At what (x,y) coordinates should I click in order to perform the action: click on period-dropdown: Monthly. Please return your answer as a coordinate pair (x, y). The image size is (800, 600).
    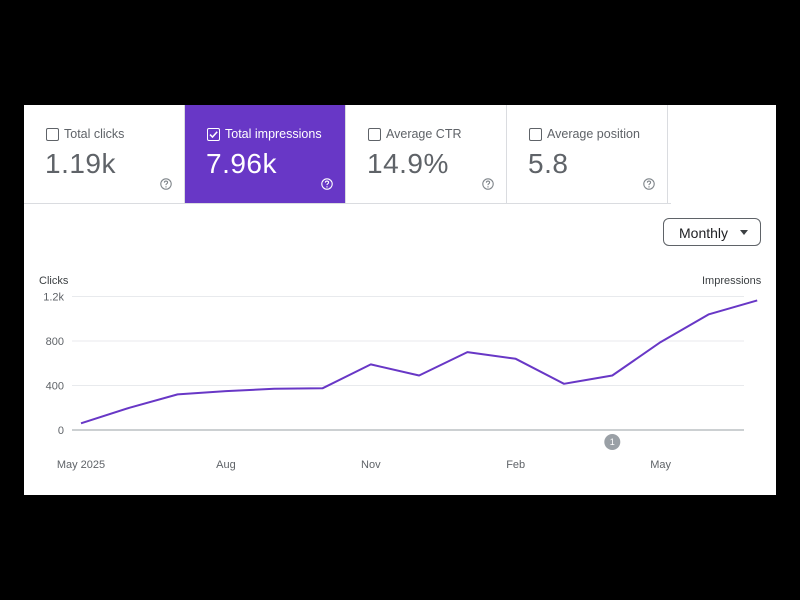
    Looking at the image, I should click on (712, 232).